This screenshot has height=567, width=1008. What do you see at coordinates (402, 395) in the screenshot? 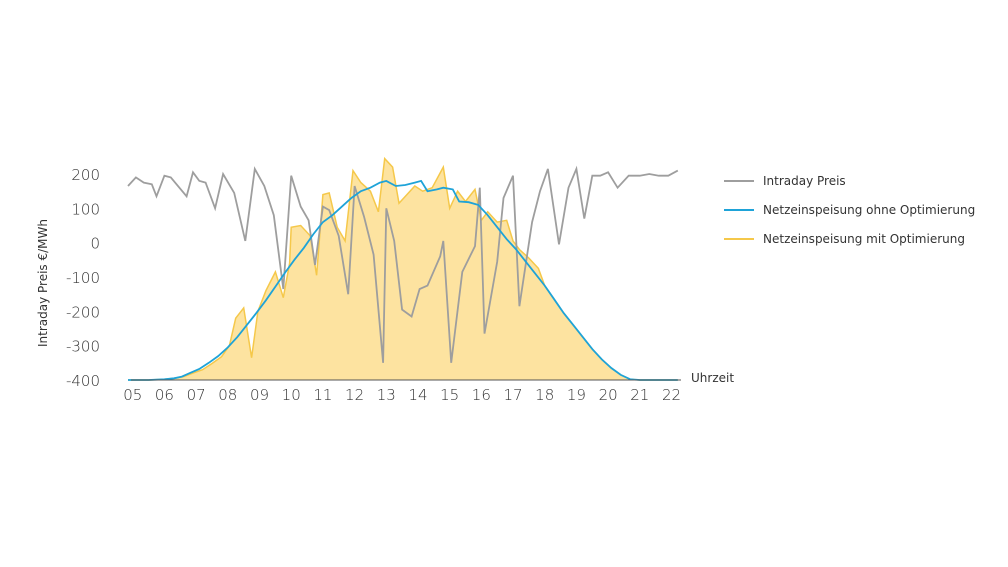
I see `x-tick-labels: 05 06 07 08 09 10 11 12 13 14 15 16 17 18 19 20 21 22` at bounding box center [402, 395].